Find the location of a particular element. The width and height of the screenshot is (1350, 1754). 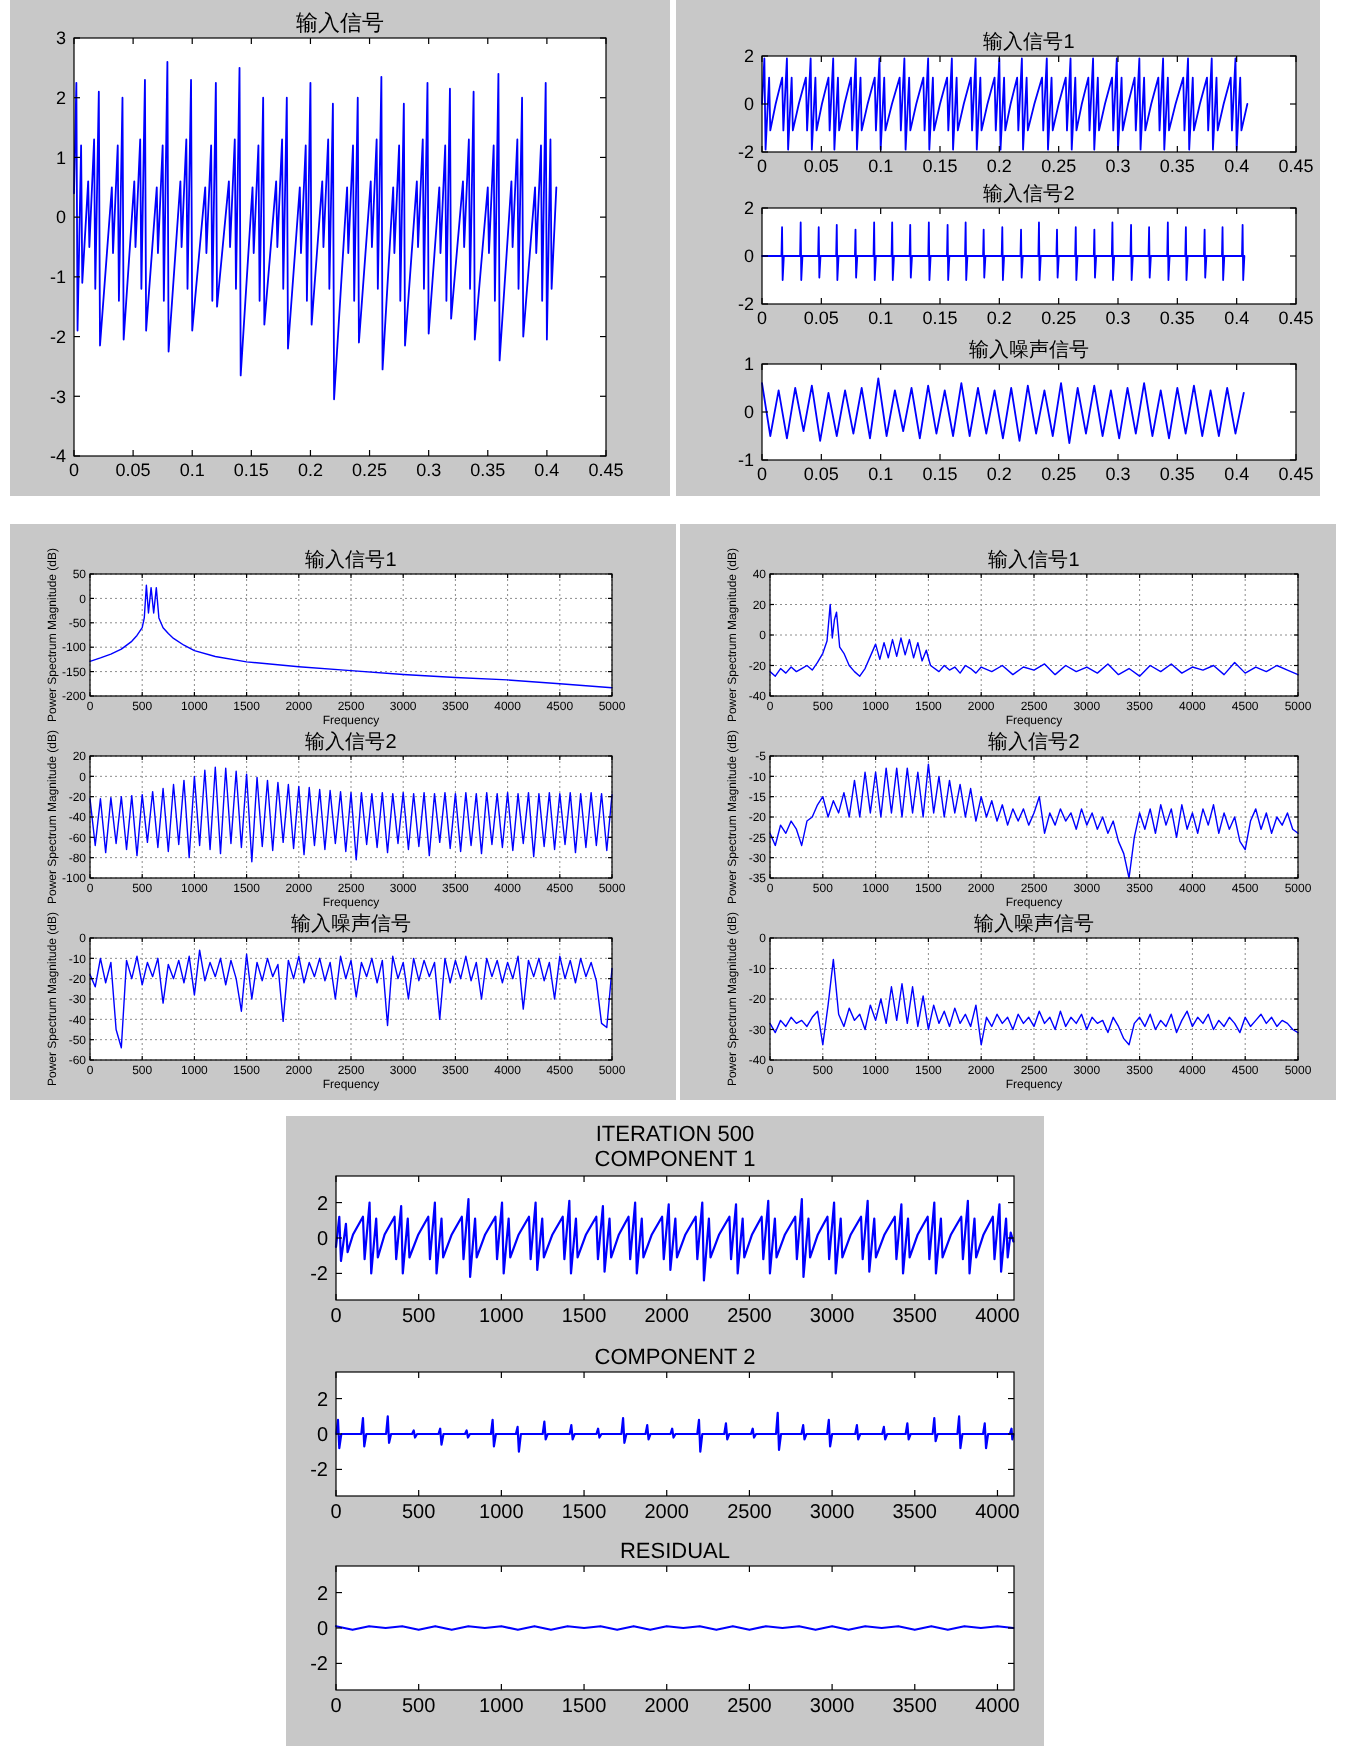

chart-title: ITERATION 500 is located at coordinates (675, 1134).